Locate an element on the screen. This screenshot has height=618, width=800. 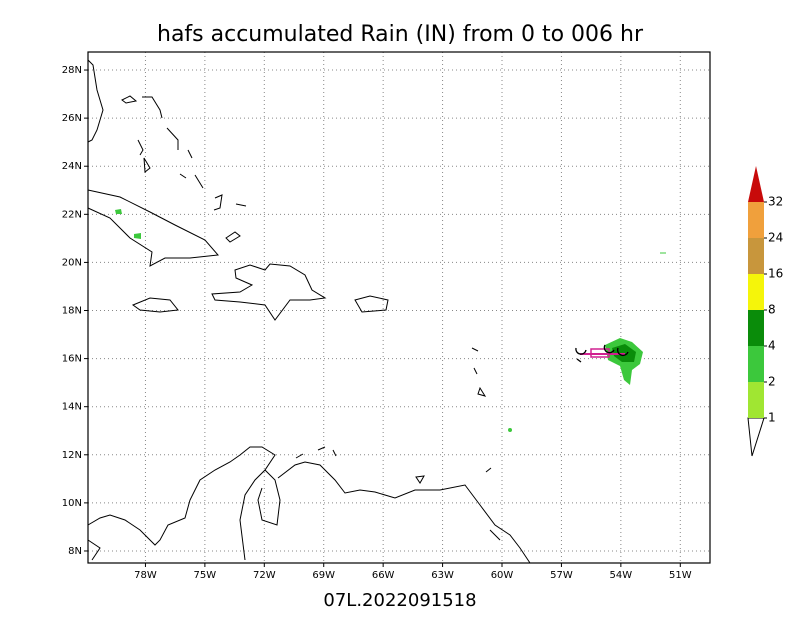
x-tick-label: 54W is located at coordinates (621, 575).